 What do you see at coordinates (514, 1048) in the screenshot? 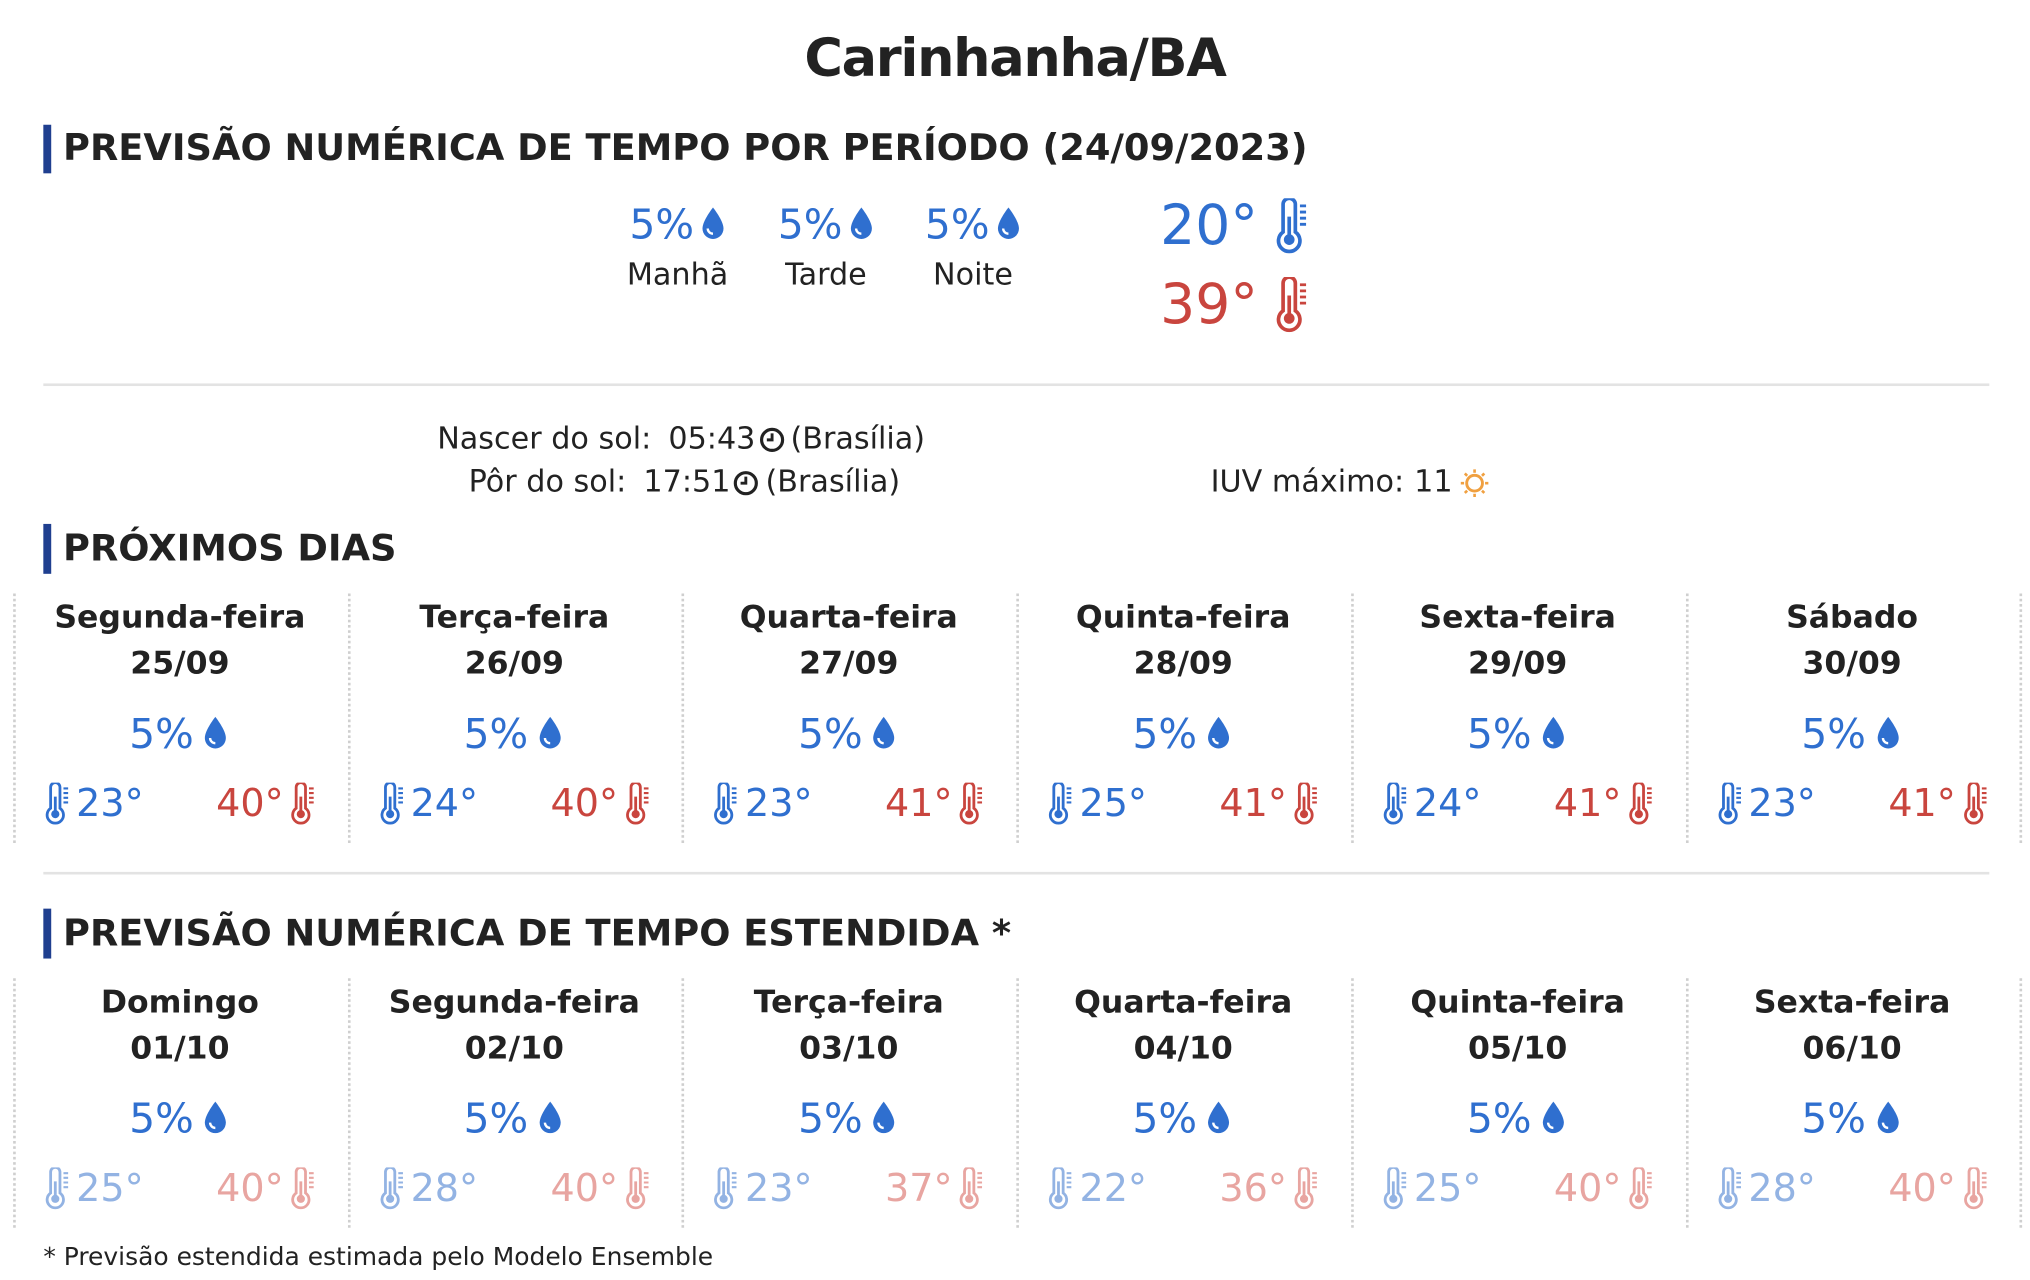
I see `day-date: 02/10` at bounding box center [514, 1048].